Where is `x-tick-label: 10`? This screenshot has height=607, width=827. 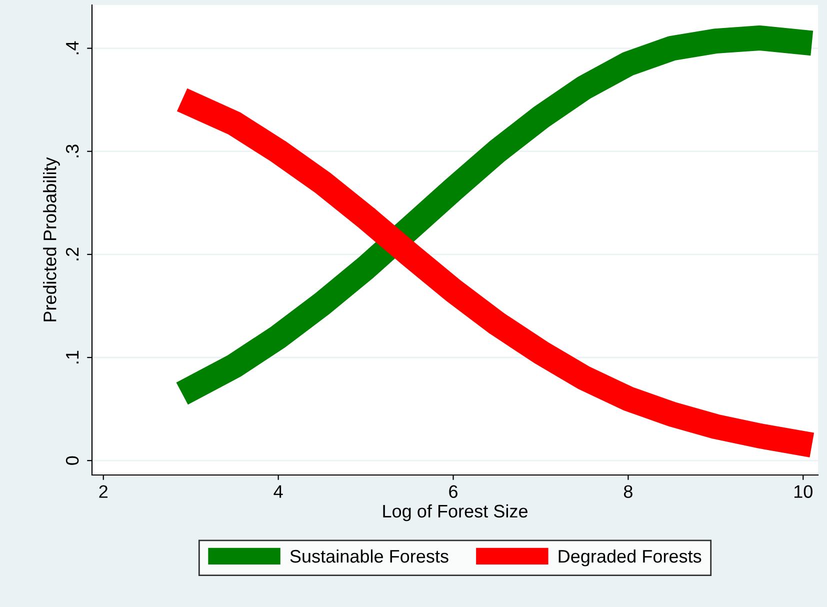 x-tick-label: 10 is located at coordinates (803, 491).